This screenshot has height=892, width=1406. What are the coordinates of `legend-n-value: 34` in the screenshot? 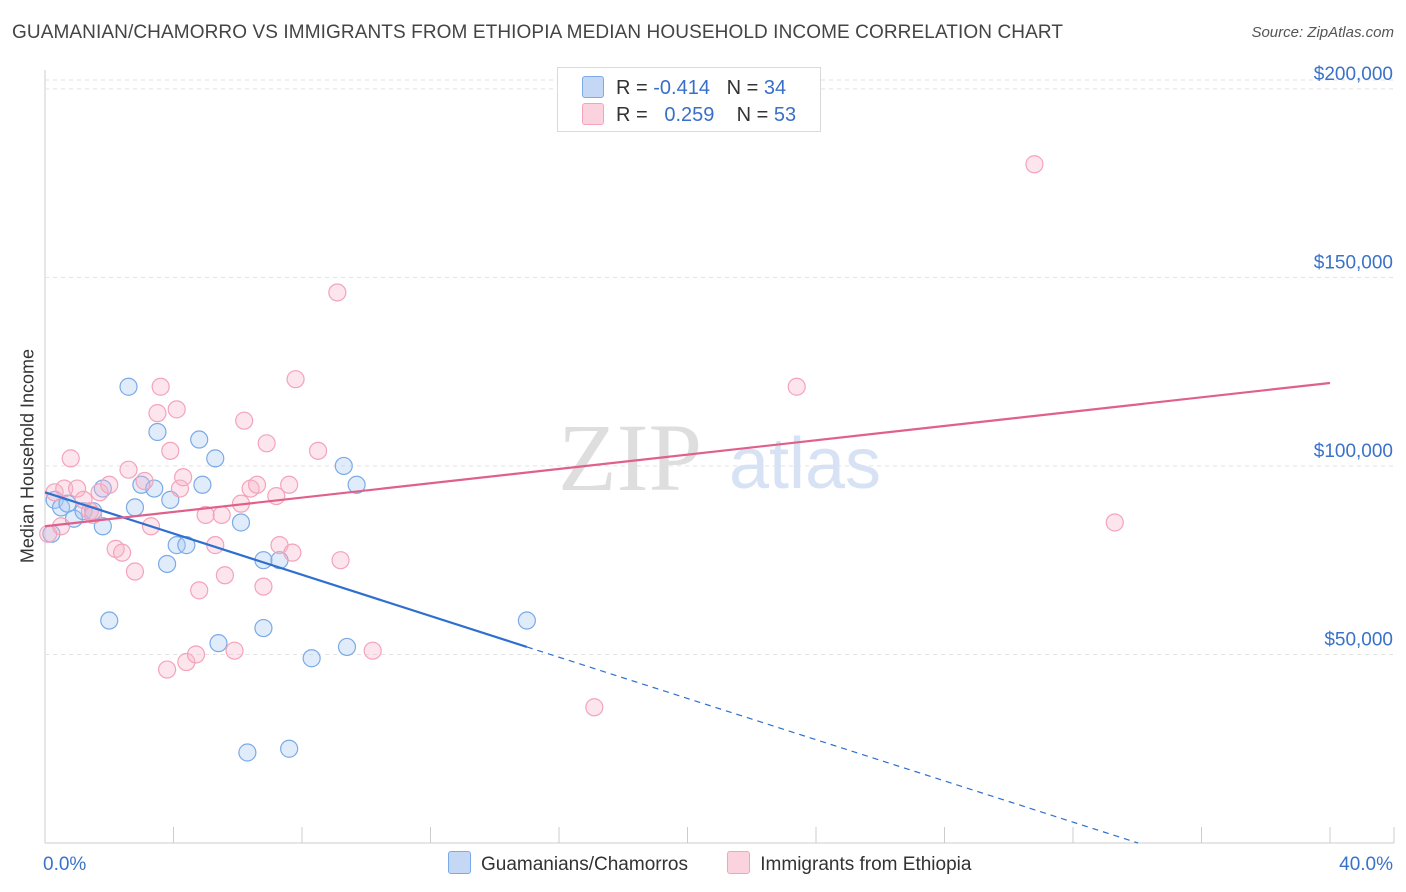 It's located at (775, 88).